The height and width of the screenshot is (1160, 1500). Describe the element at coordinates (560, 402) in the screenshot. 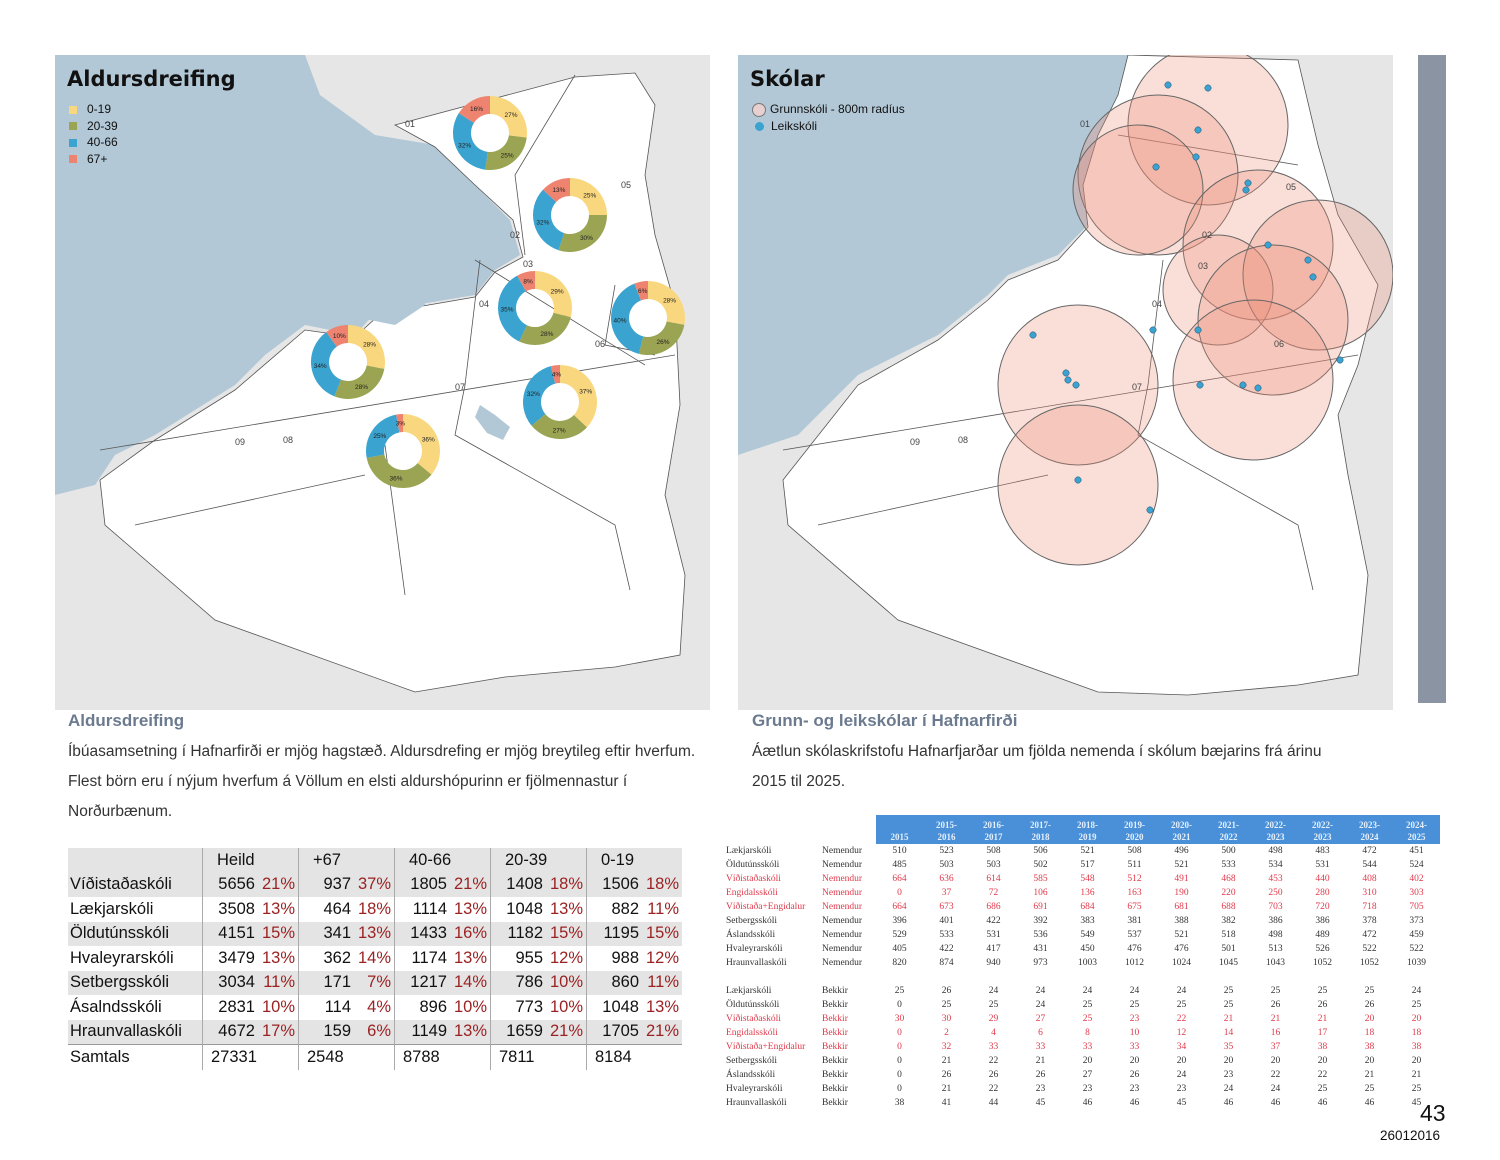

I see `donut-chart: 37% 27% 32% 4%` at that location.